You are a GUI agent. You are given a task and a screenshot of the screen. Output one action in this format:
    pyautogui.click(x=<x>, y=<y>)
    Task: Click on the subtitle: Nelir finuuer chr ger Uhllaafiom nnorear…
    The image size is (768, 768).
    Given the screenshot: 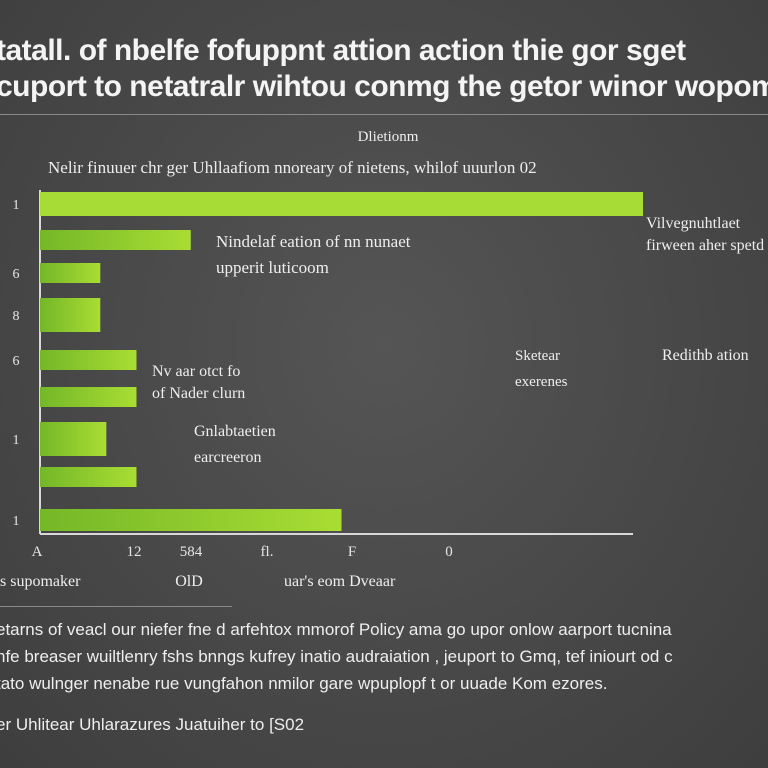 What is the action you would take?
    pyautogui.click(x=292, y=167)
    